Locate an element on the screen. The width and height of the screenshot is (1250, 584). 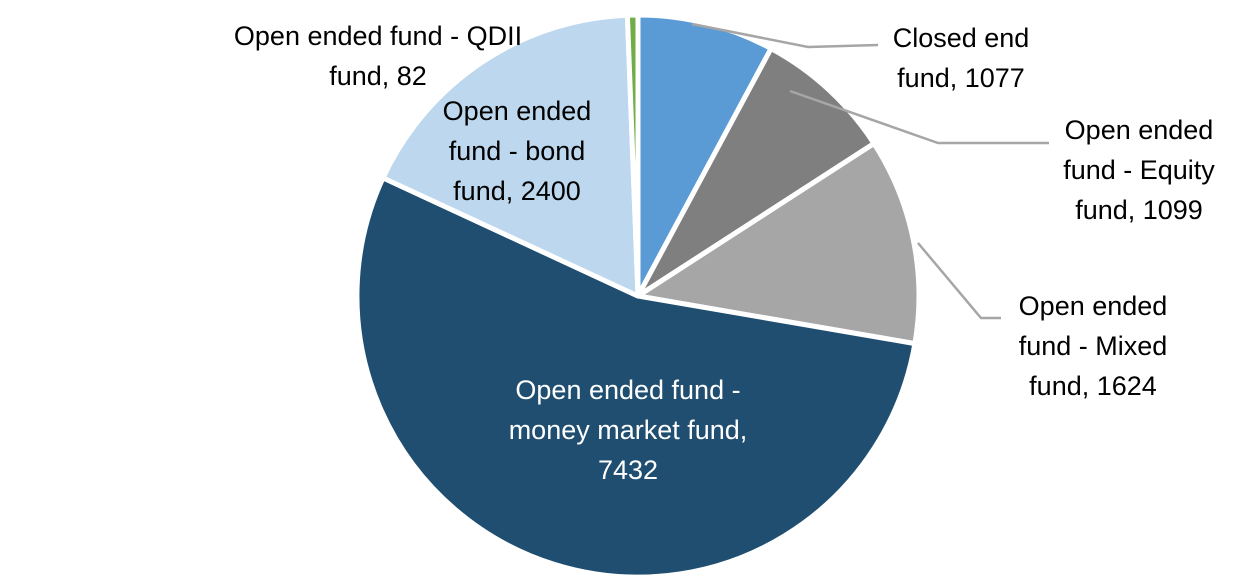
label-line: money market fund, is located at coordinates (628, 430).